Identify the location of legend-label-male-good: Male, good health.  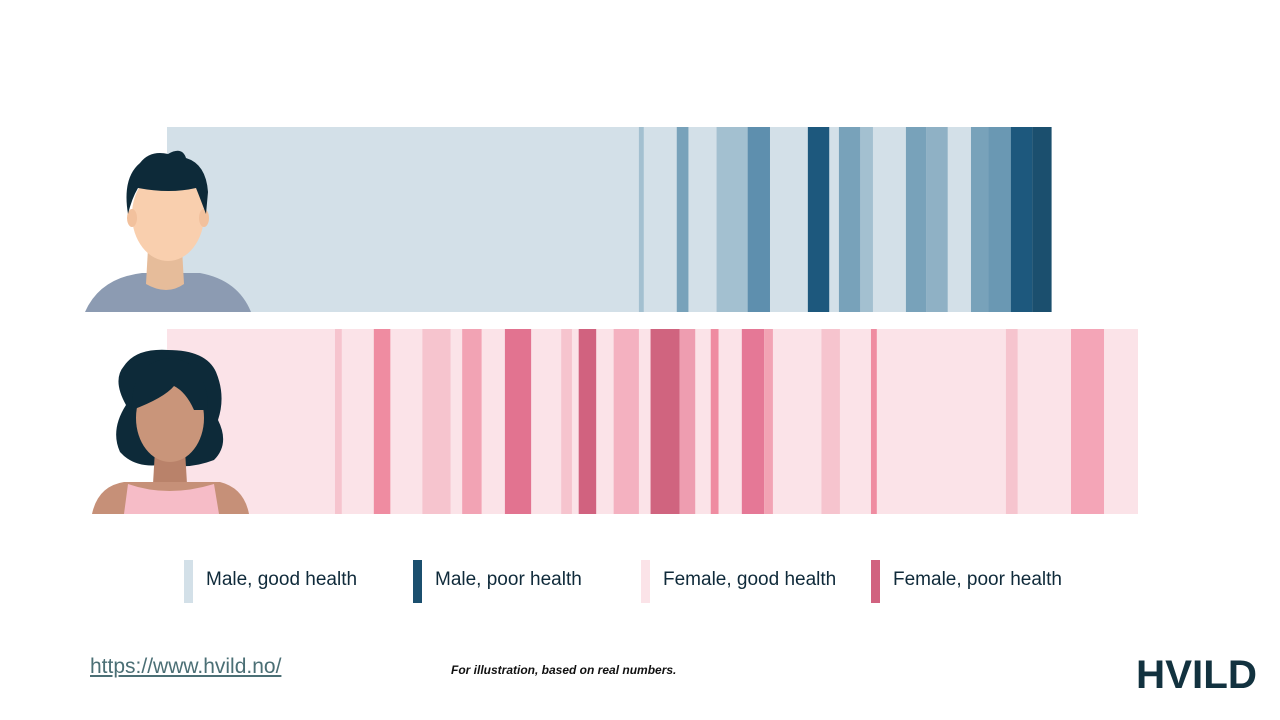
(282, 579).